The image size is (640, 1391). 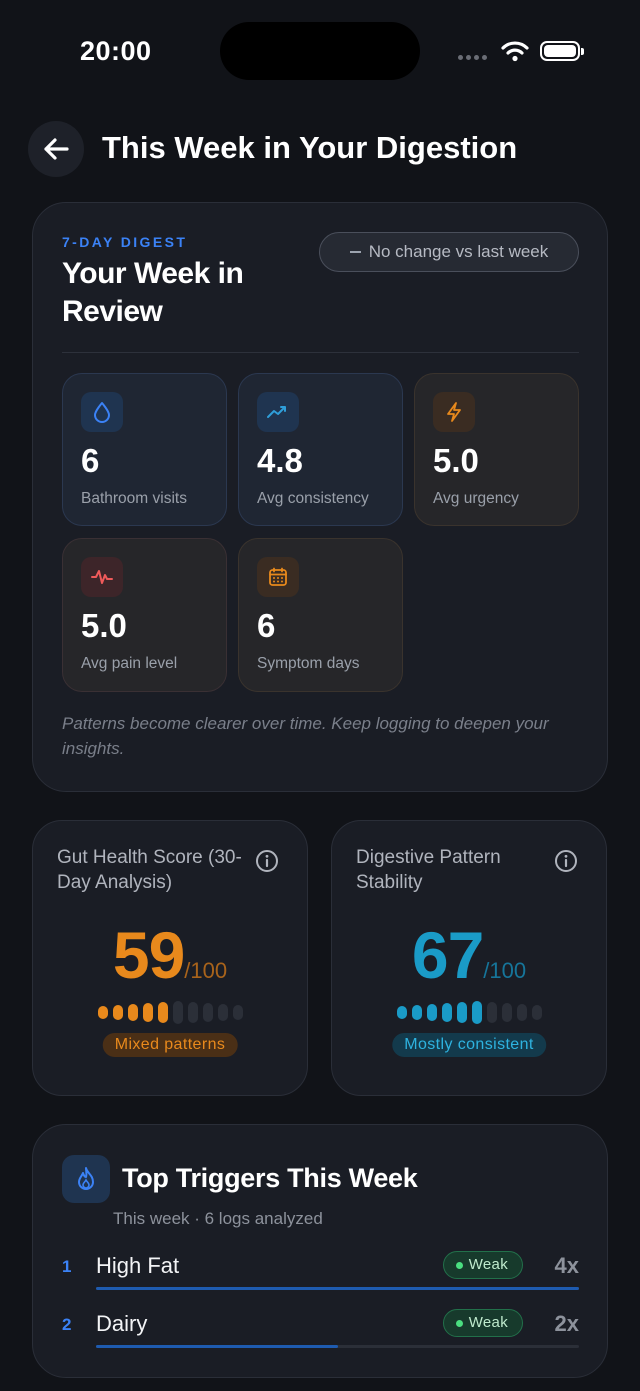 What do you see at coordinates (67, 1324) in the screenshot?
I see `trigger-rank: 2` at bounding box center [67, 1324].